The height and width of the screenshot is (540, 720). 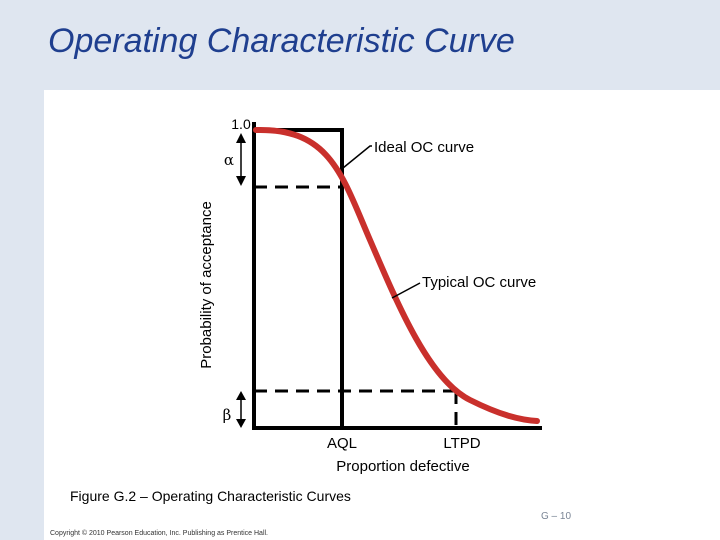 I want to click on typical-leader-line, so click(x=406, y=290).